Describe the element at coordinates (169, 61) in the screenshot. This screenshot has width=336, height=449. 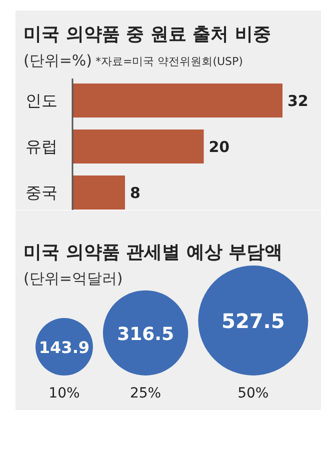
I see `text: *자료=미국 약전위원회(USP)` at that location.